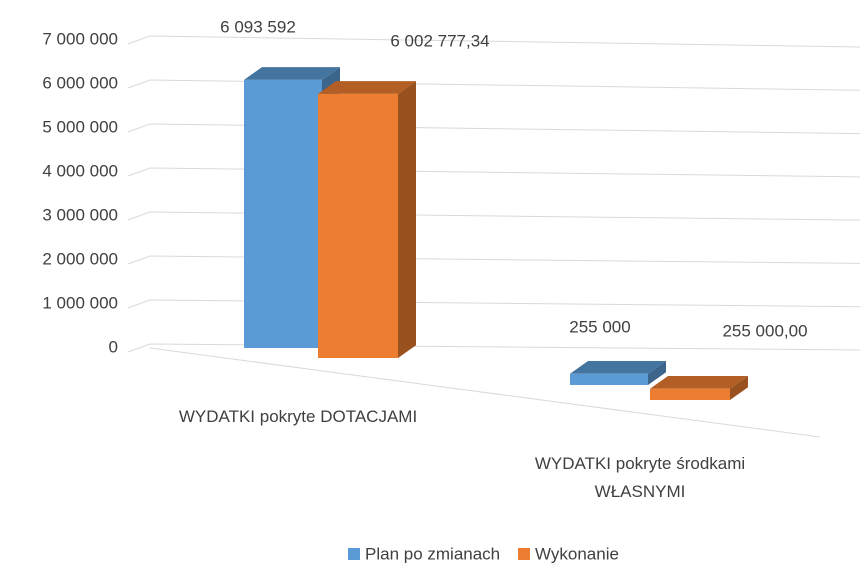 This screenshot has height=566, width=862. I want to click on y-tick-label: 2 000 000, so click(80, 258).